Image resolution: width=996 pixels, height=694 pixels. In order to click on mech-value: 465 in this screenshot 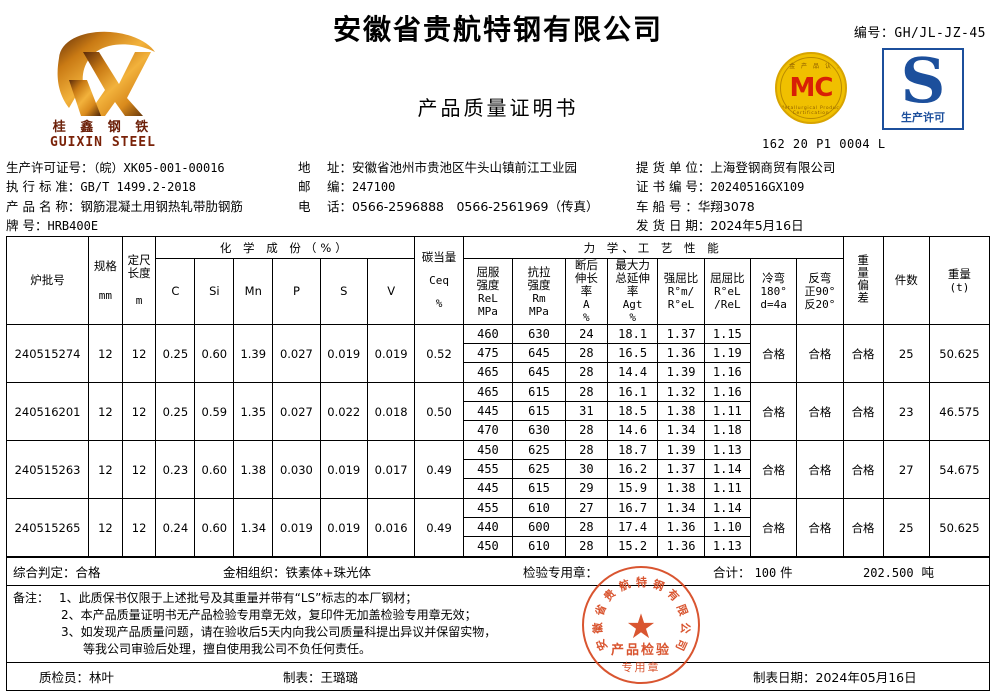, I will do `click(488, 392)`.